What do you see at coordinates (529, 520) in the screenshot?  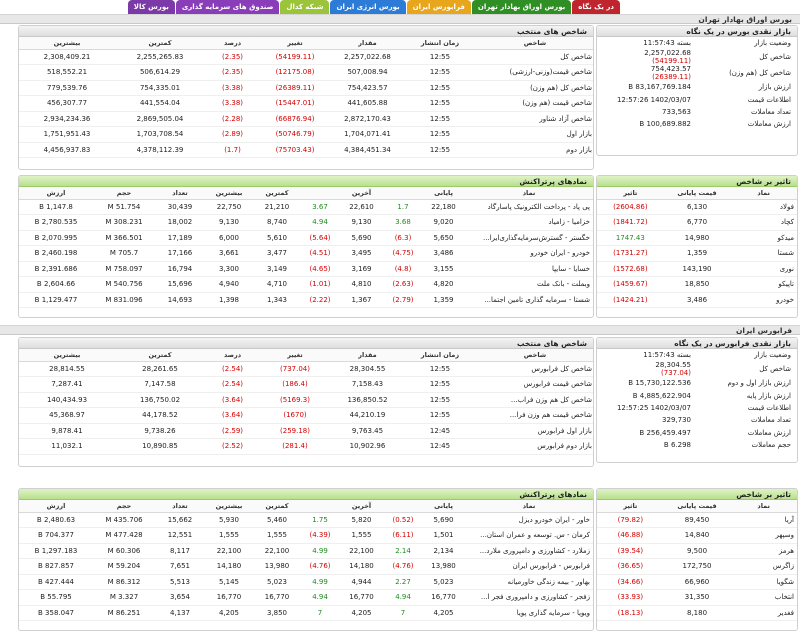 I see `row-name: خاور - ایران‌ خودرو دیزل` at bounding box center [529, 520].